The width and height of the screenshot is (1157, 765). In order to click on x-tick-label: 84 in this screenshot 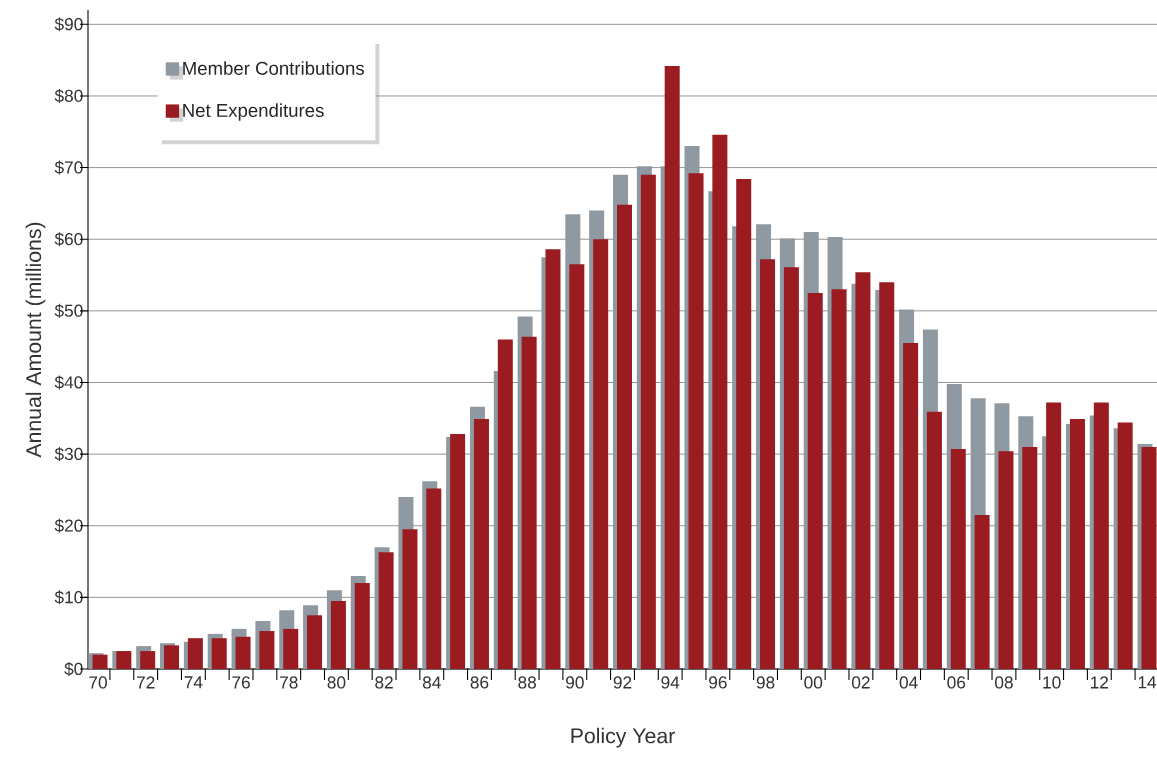, I will do `click(431, 682)`.